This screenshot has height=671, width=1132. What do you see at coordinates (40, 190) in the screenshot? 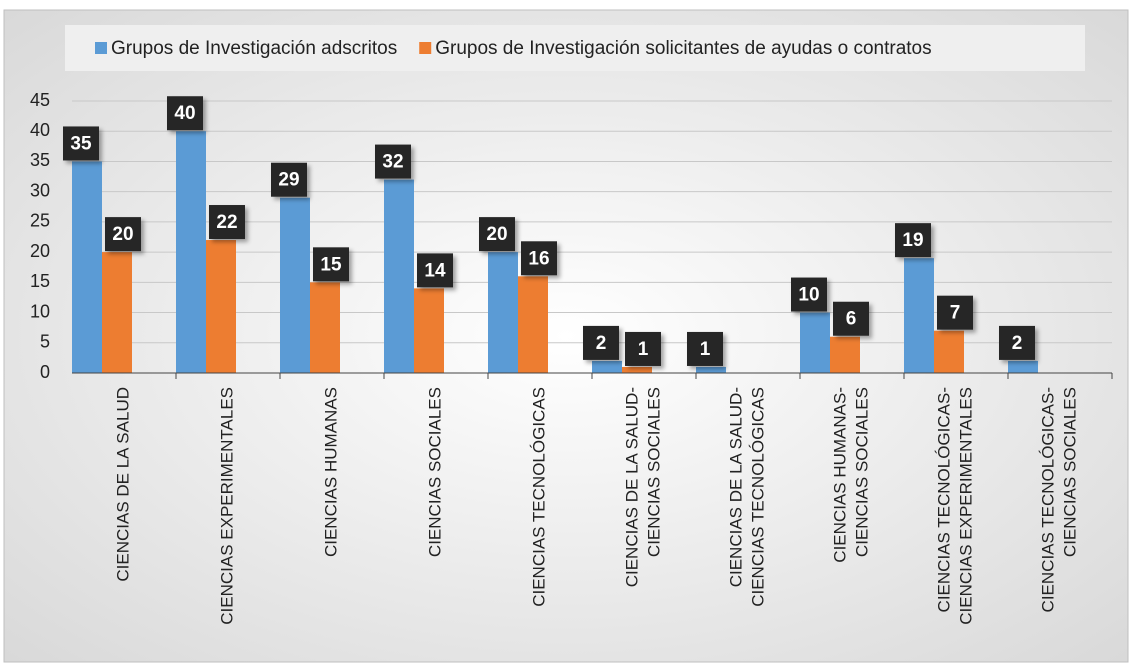
I see `y-tick-label: 30` at bounding box center [40, 190].